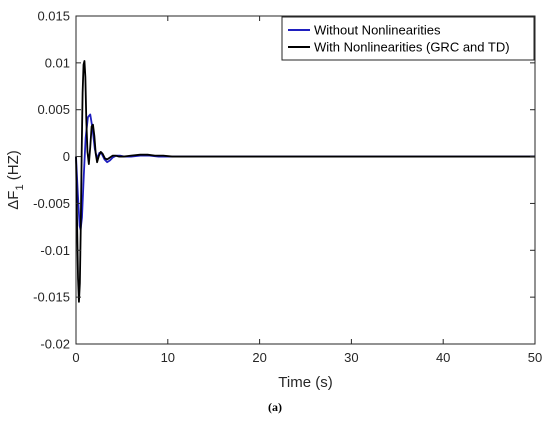  Describe the element at coordinates (13, 167) in the screenshot. I see `y-axis-label-unit: (HZ)` at that location.